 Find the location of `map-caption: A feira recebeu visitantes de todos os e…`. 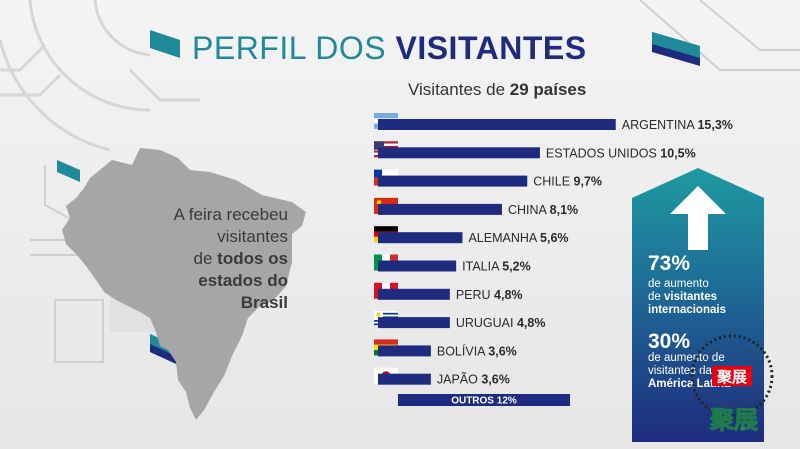

map-caption: A feira recebeu visitantes de todos os e… is located at coordinates (230, 258).